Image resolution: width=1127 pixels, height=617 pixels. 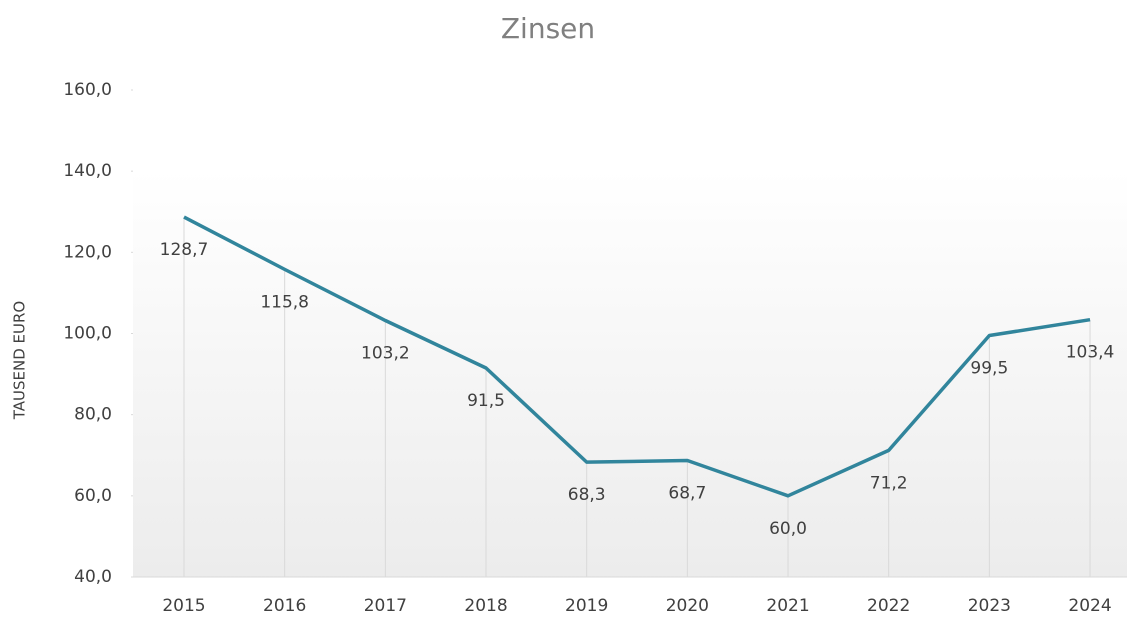 What do you see at coordinates (586, 606) in the screenshot?
I see `x-tick-label: 2019` at bounding box center [586, 606].